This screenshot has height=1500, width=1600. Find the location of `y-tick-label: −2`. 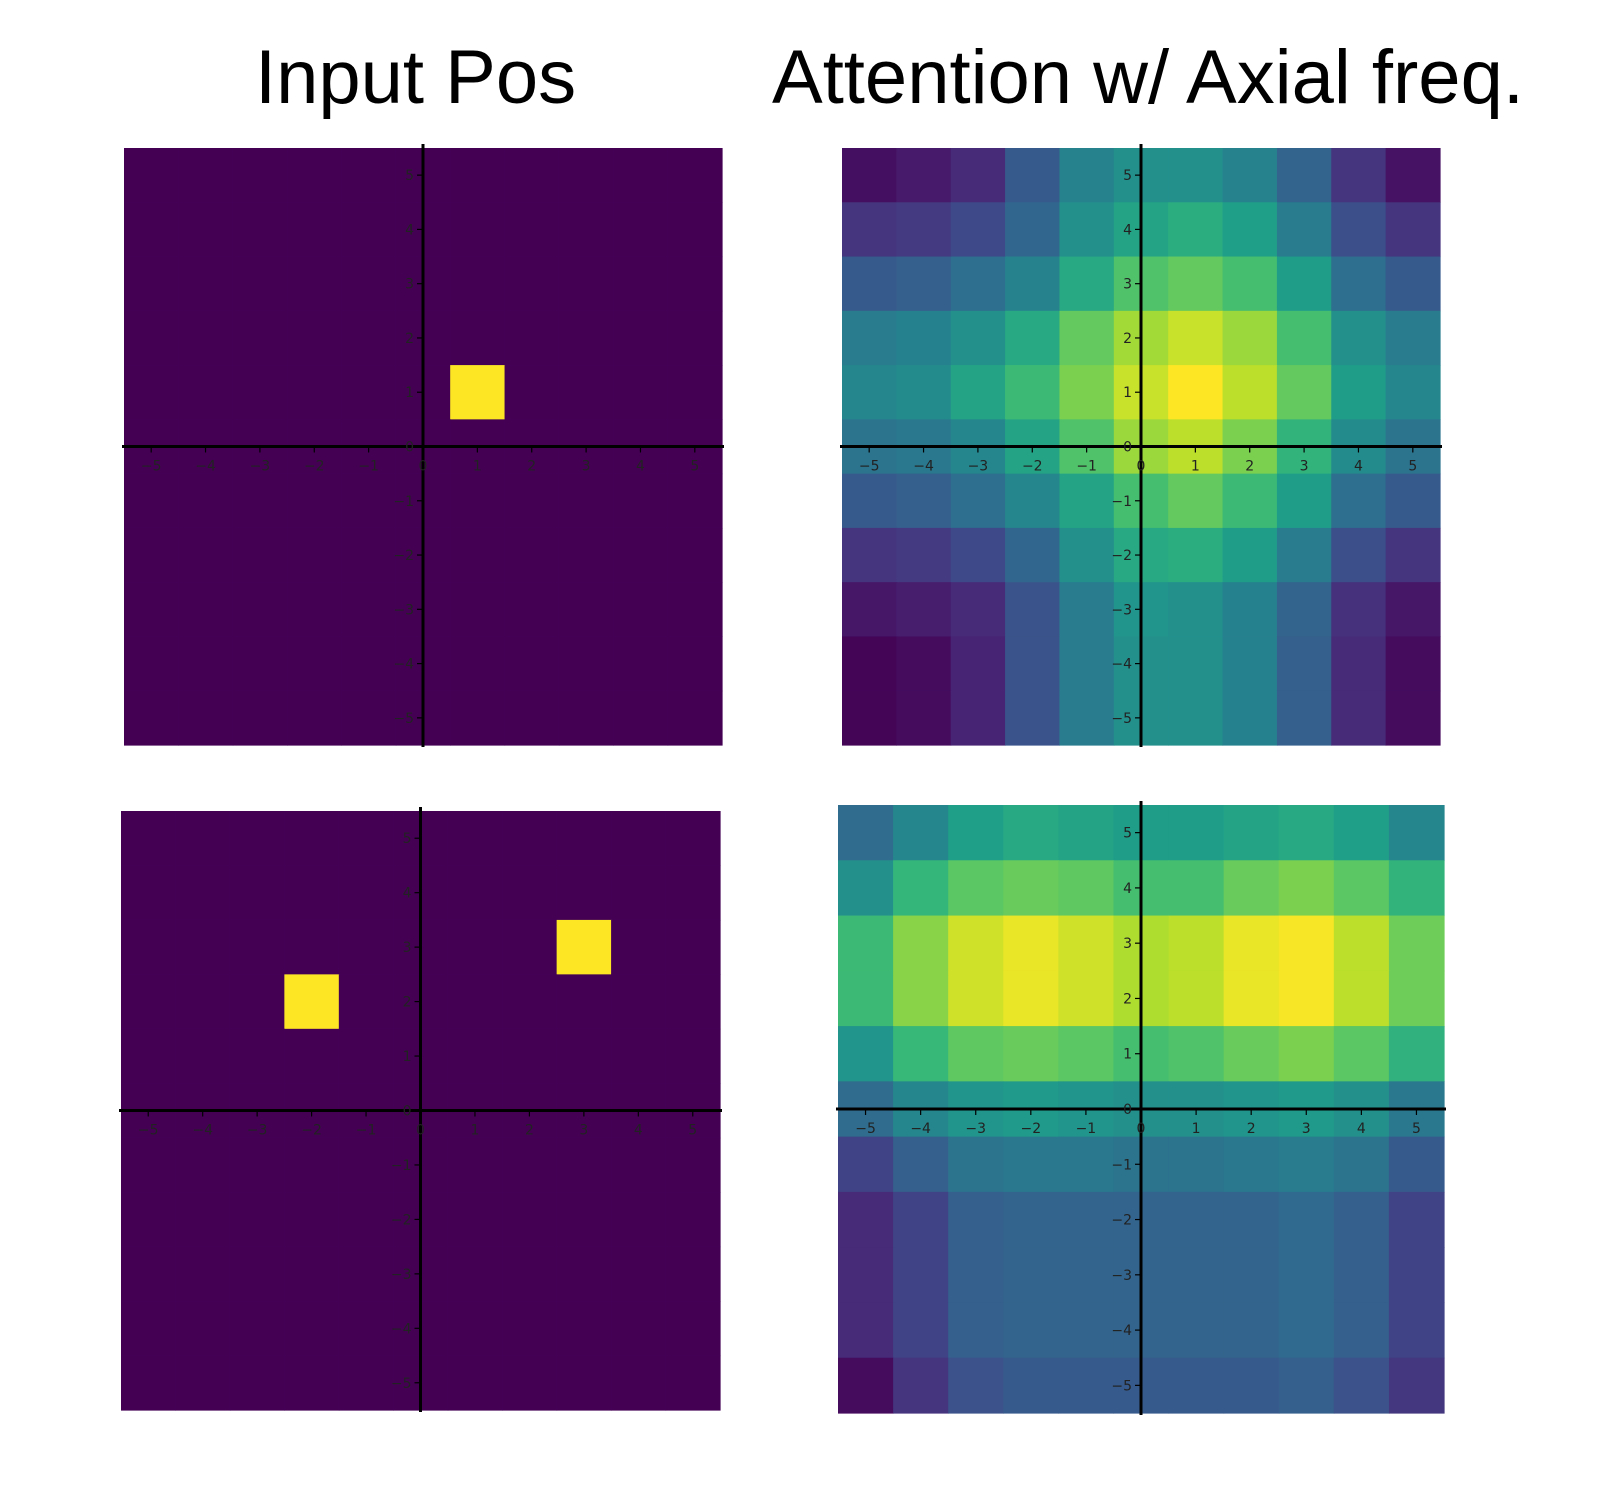

y-tick-label: −2 is located at coordinates (401, 1220).